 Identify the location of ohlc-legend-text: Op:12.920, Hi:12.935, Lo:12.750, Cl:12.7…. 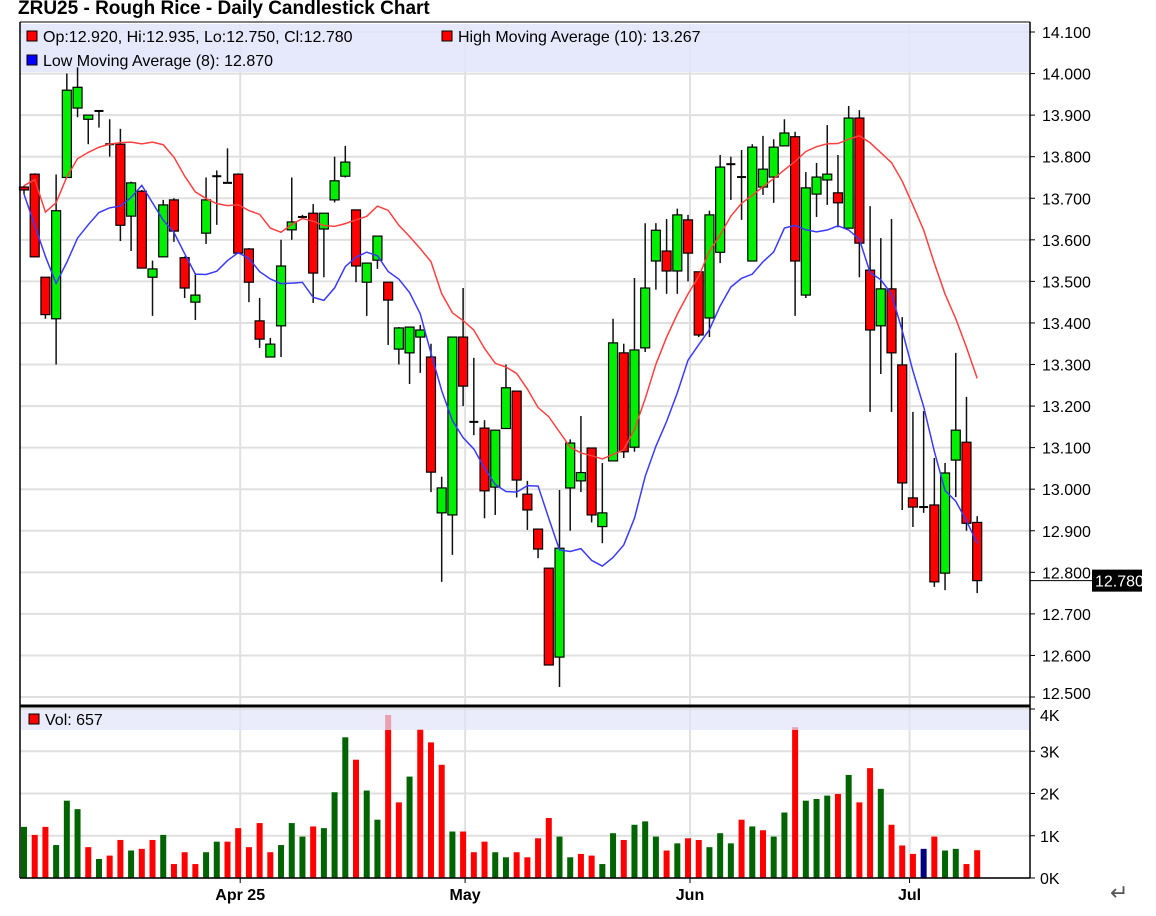
(198, 37).